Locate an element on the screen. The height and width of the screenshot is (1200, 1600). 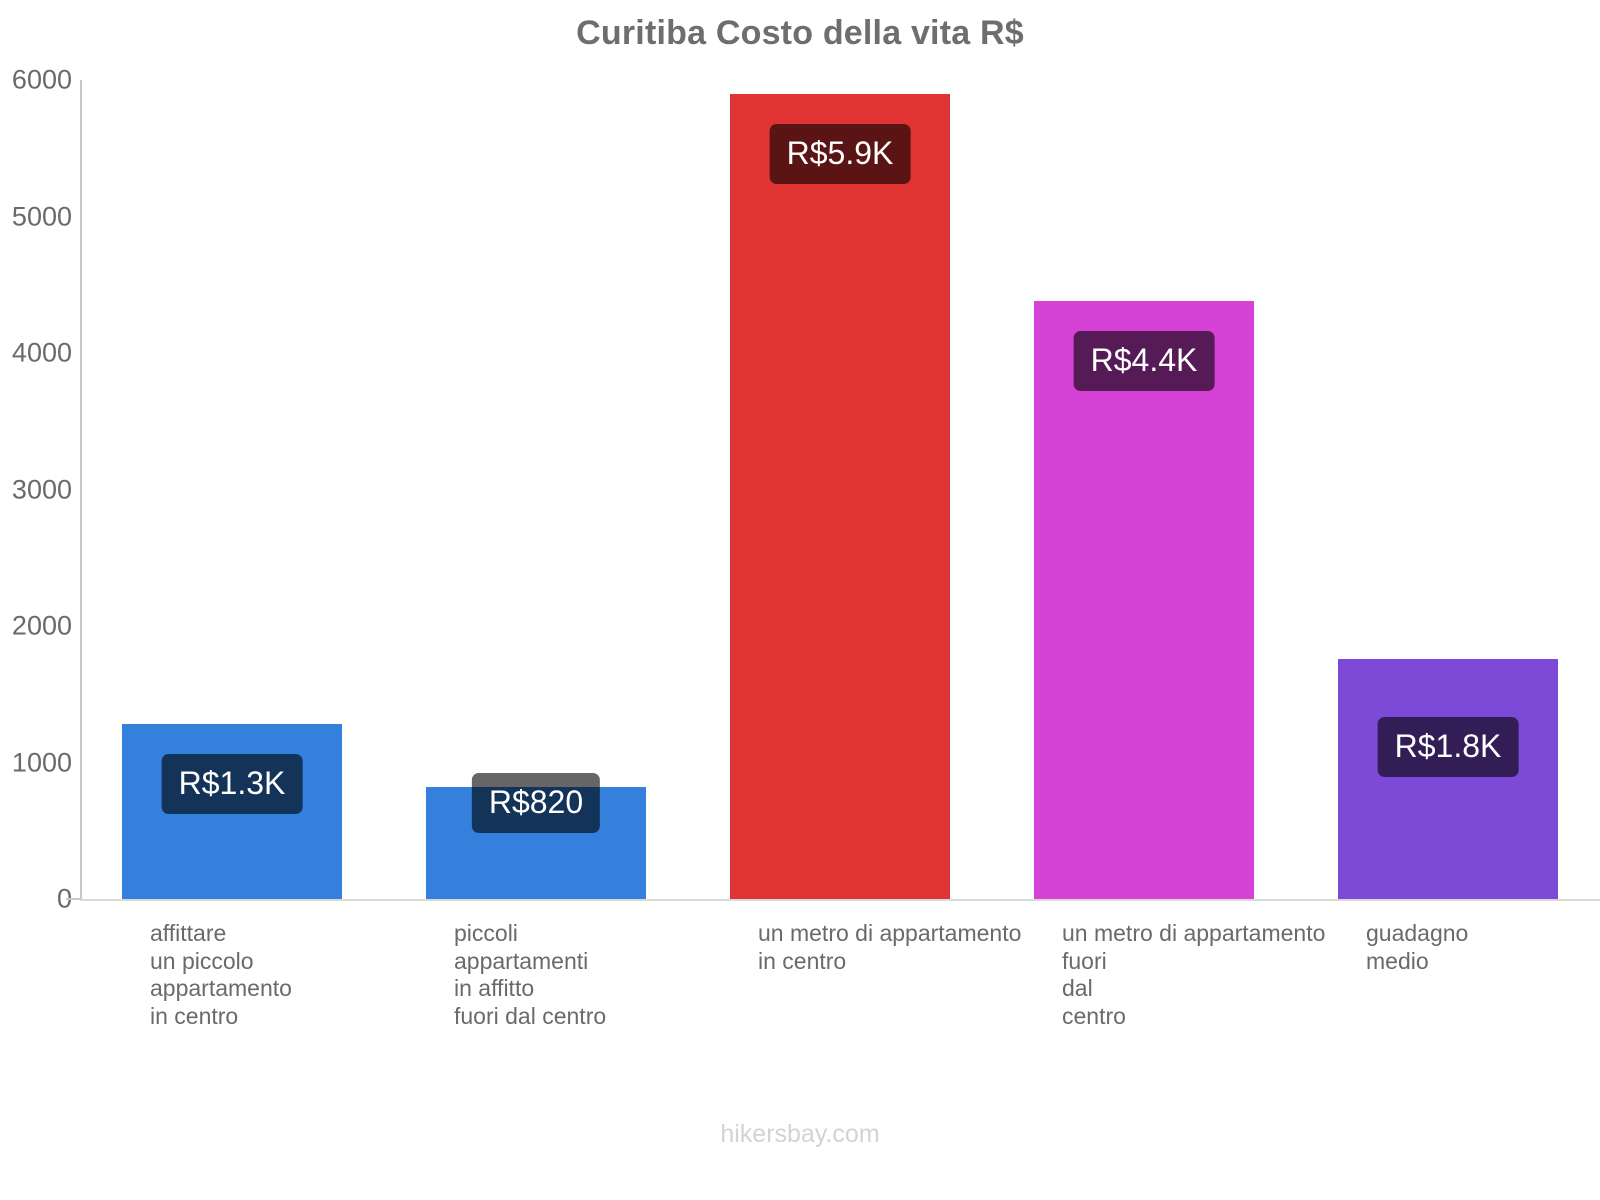
y-axis-tick-label: 5000 is located at coordinates (41, 216).